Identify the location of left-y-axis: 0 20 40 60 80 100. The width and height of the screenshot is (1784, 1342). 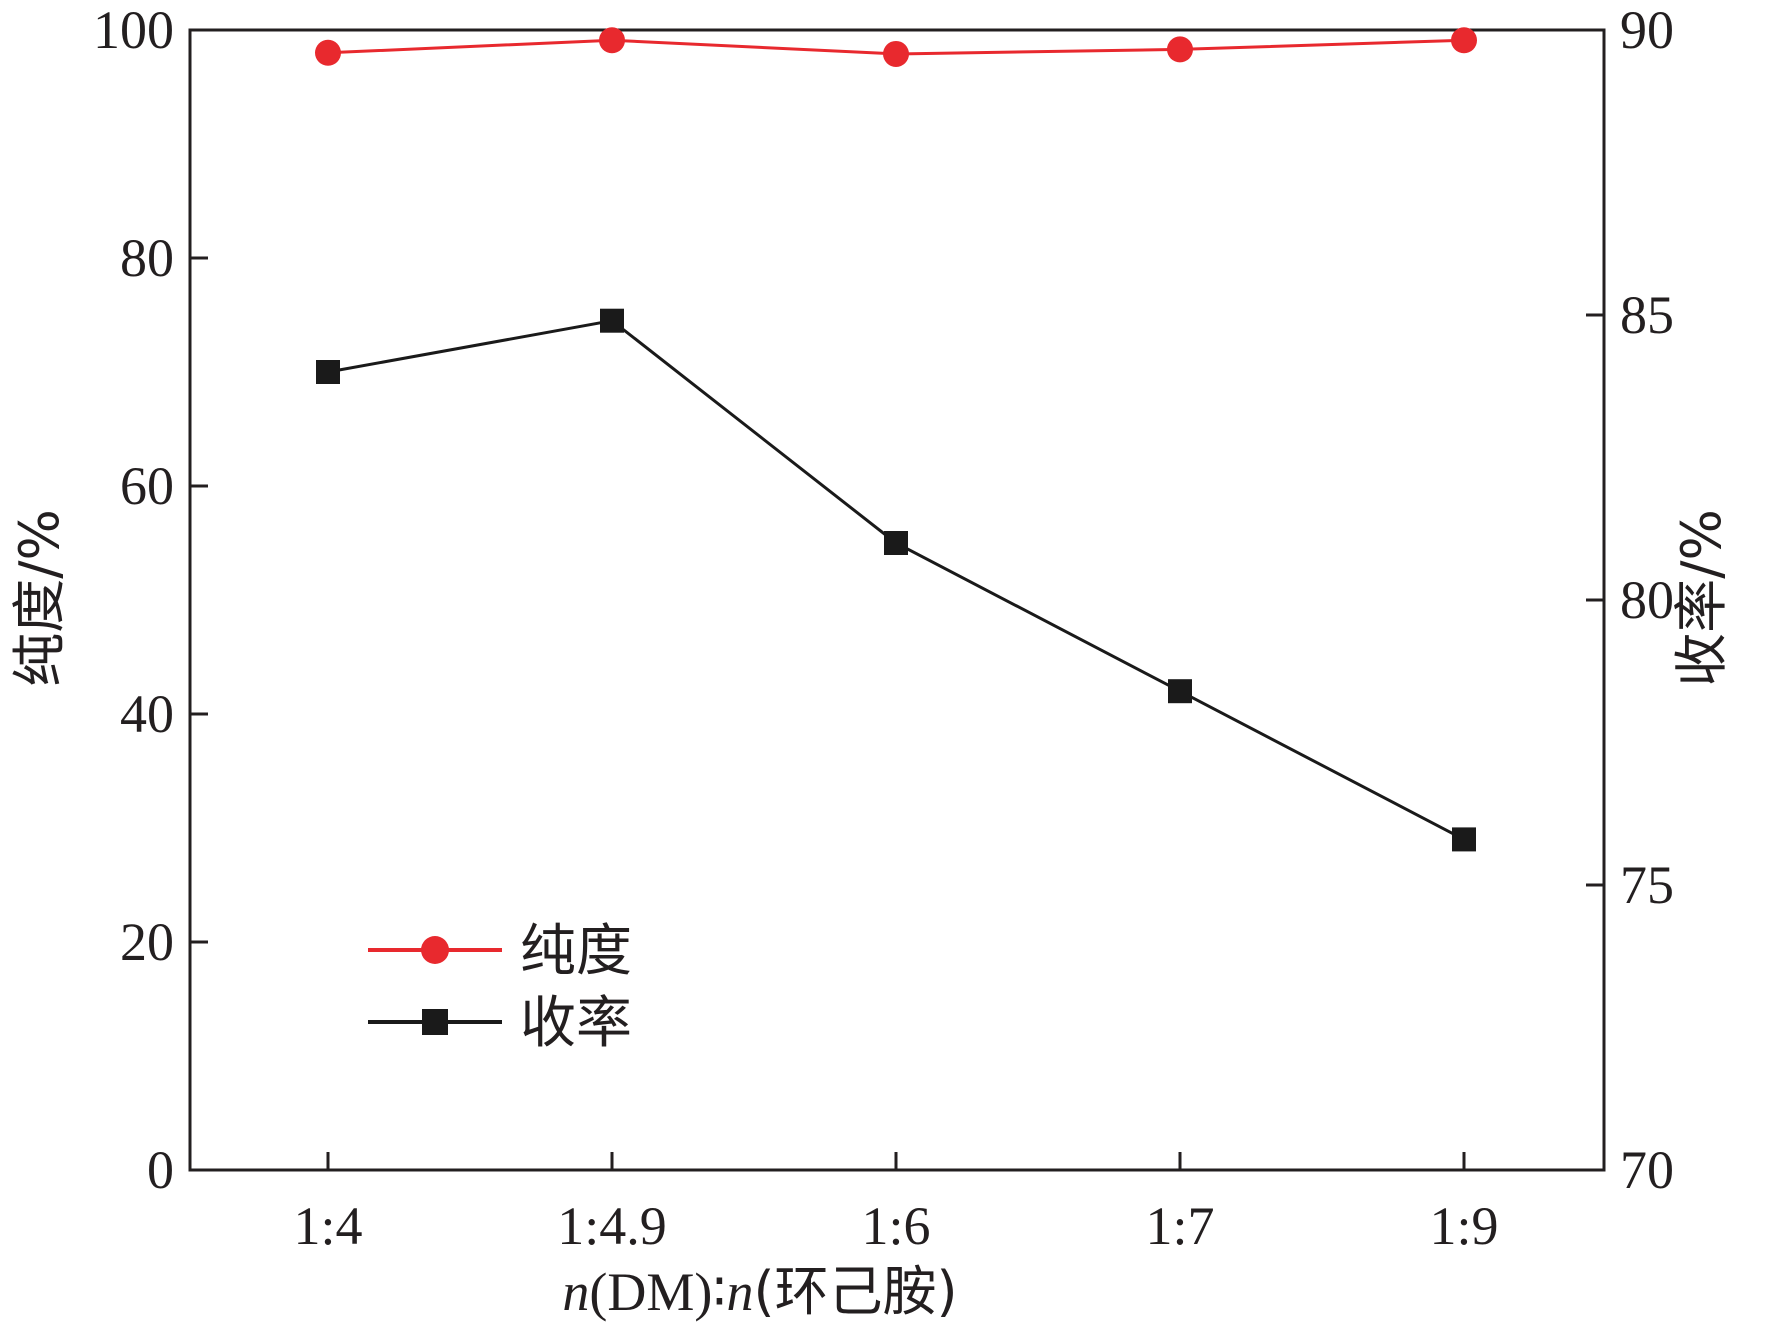
(150, 600).